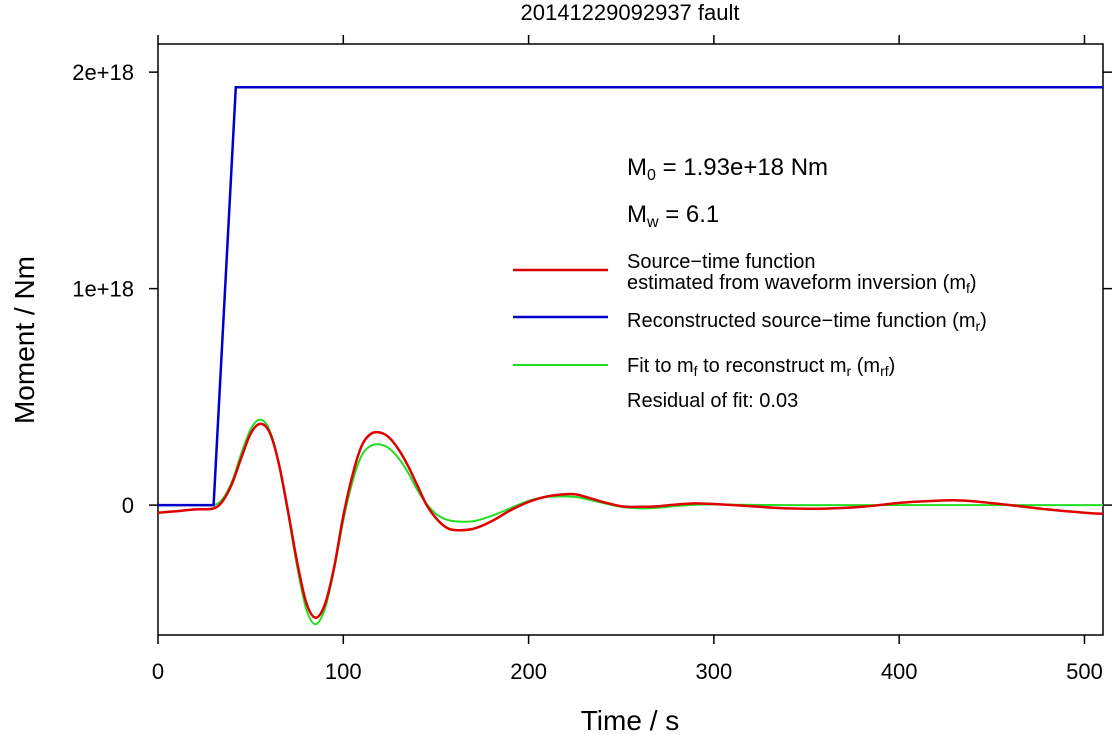 The height and width of the screenshot is (735, 1117). Describe the element at coordinates (630, 720) in the screenshot. I see `x-axis-label: Time / s` at that location.